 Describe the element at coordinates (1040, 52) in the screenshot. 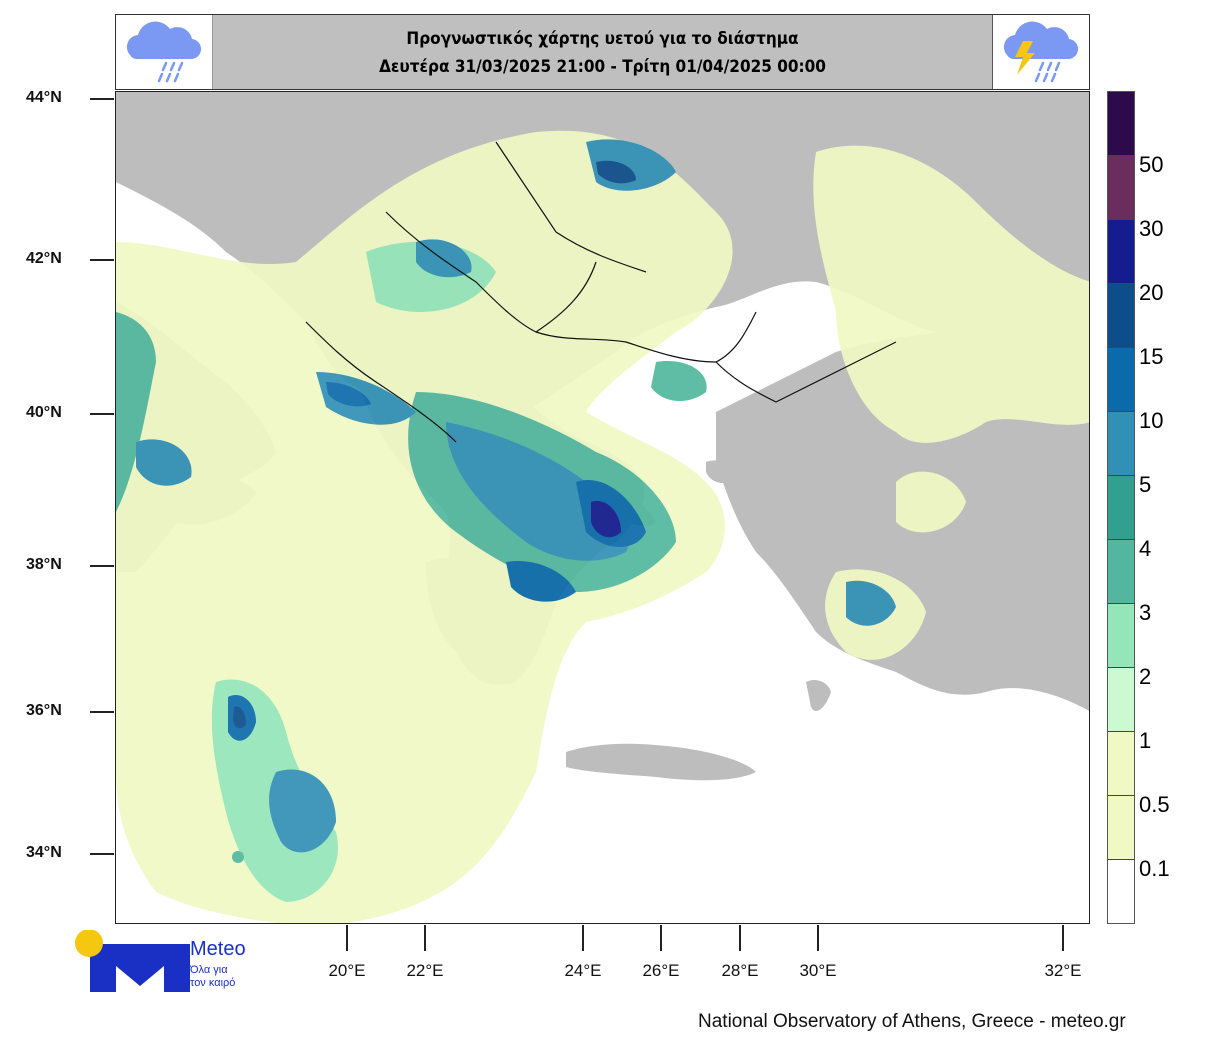

I see `thunderstorm-cloud-icon` at that location.